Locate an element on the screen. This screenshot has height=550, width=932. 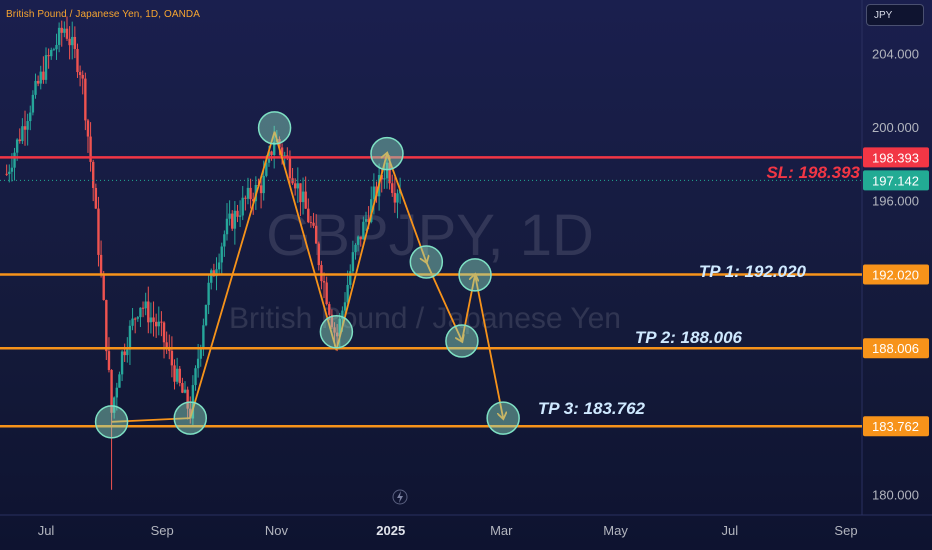
price-tag-tp2: 188.006 is located at coordinates (895, 348).